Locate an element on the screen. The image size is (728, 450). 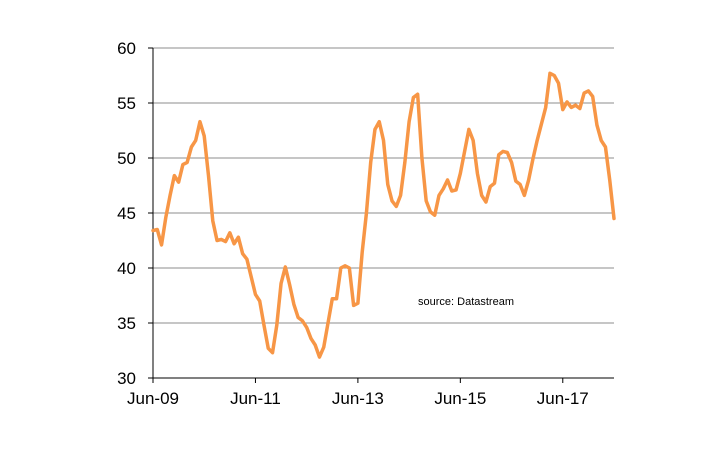
x-tick-label: Jun-09 is located at coordinates (153, 398).